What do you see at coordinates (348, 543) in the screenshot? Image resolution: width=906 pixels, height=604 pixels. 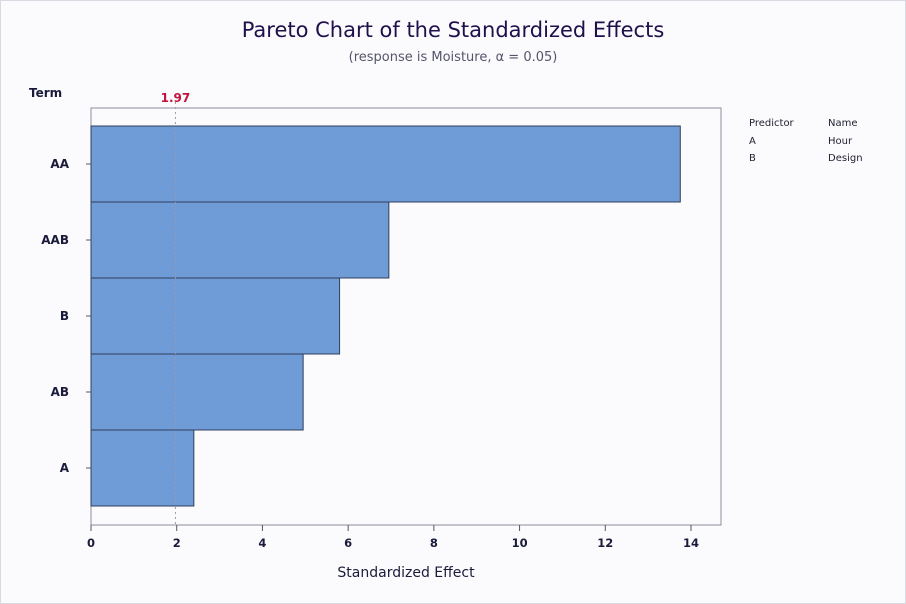 I see `x-tick-label-6: 6` at bounding box center [348, 543].